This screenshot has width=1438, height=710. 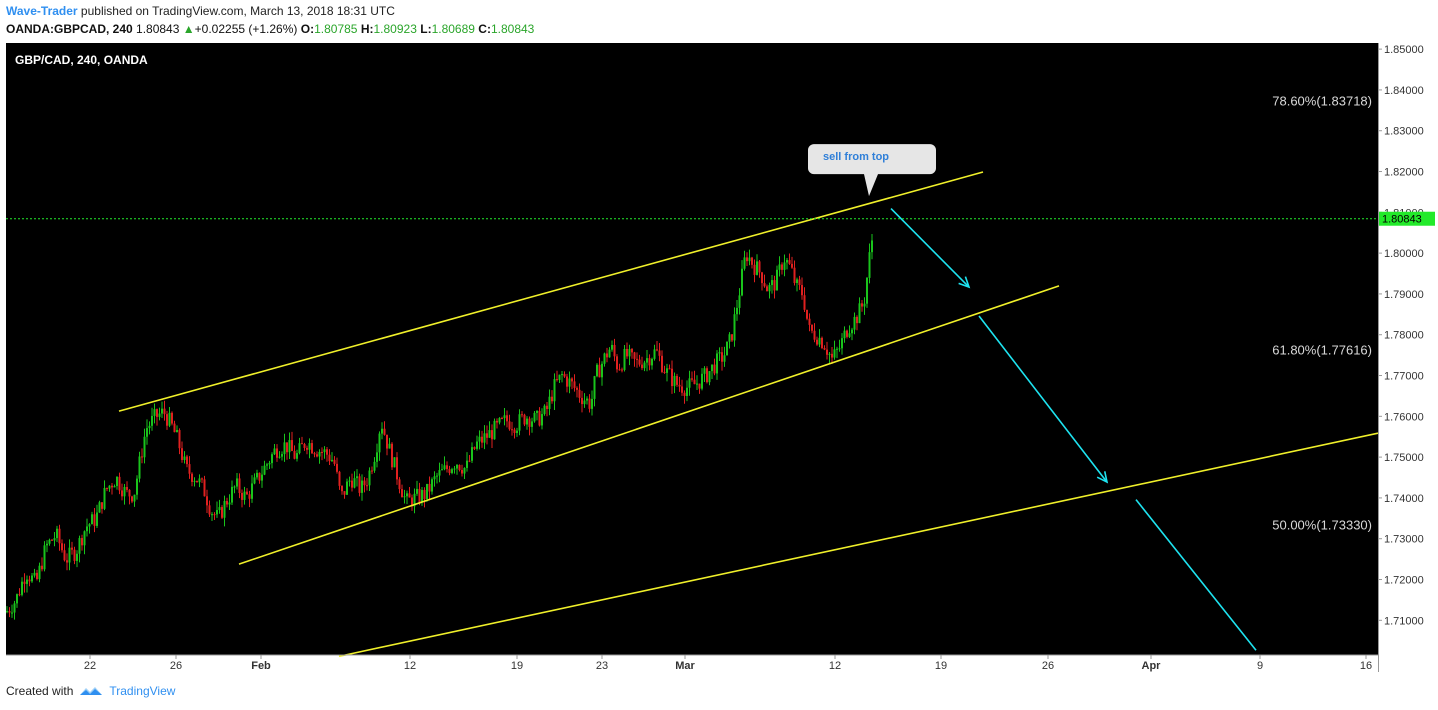 What do you see at coordinates (1048, 666) in the screenshot?
I see `x-tick-label: 26` at bounding box center [1048, 666].